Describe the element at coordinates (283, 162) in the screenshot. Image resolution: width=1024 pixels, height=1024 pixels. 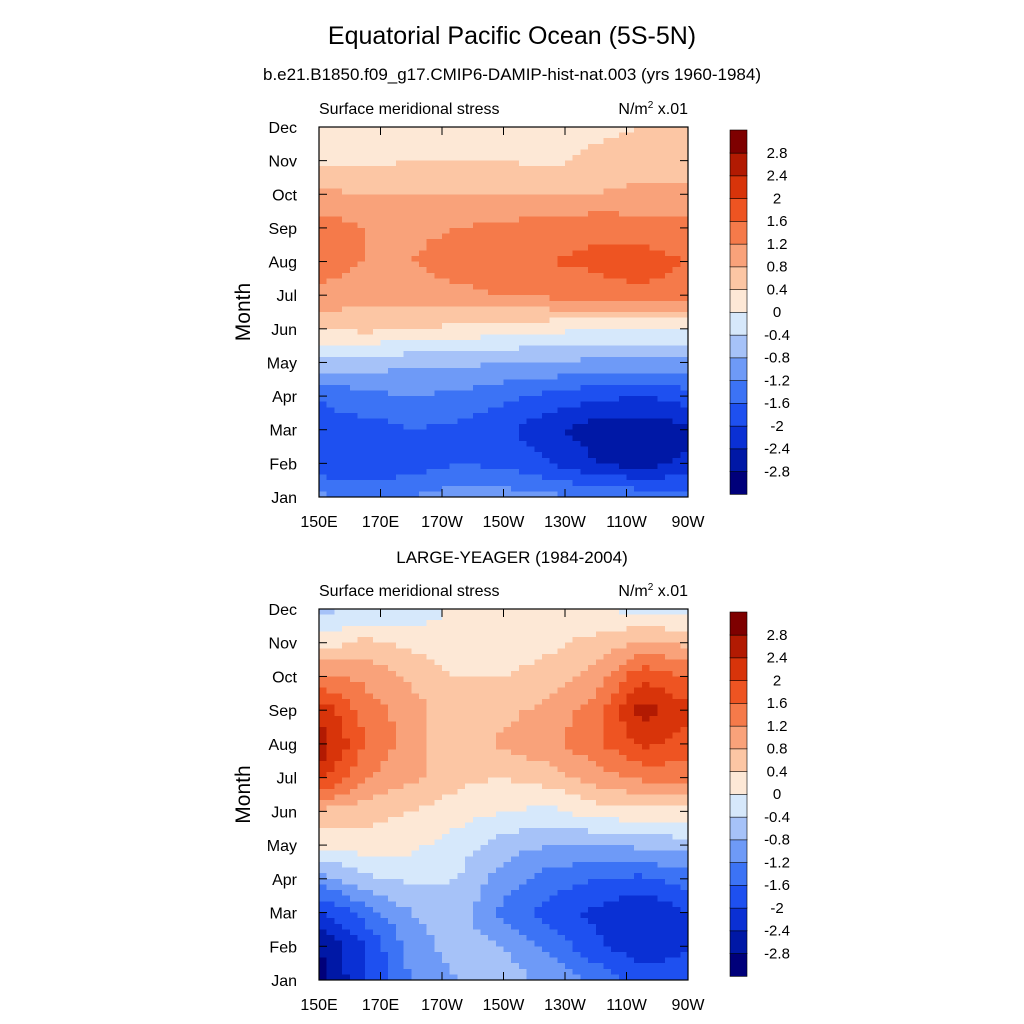
I see `panel-1-ytick-label: Nov` at that location.